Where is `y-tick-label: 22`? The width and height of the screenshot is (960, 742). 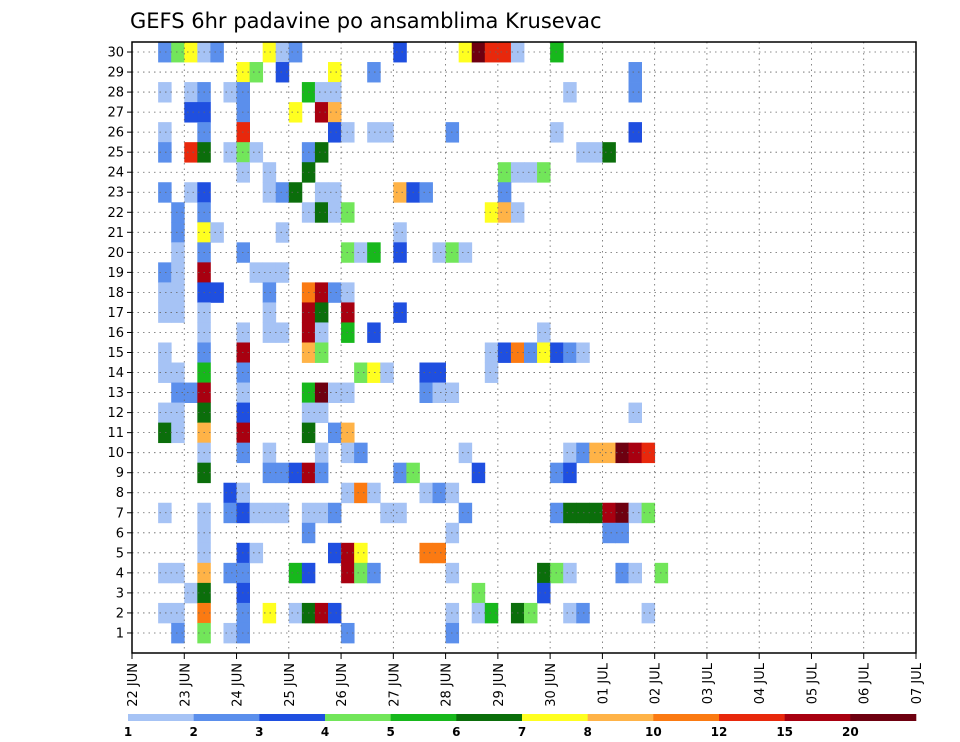 y-tick-label: 22 is located at coordinates (115, 213).